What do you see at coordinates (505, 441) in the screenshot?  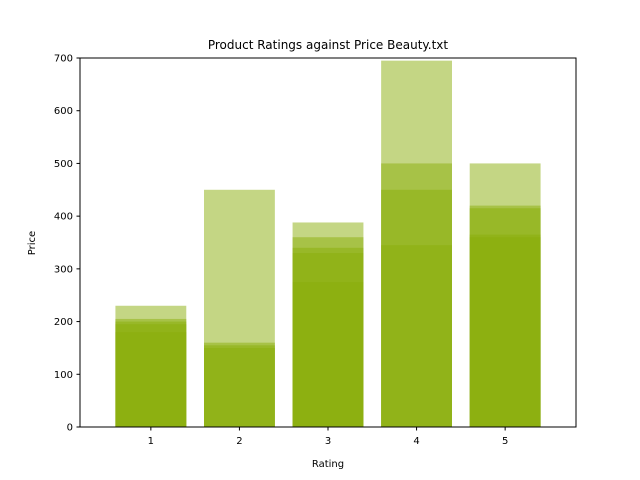 I see `x-tick-label: 5` at bounding box center [505, 441].